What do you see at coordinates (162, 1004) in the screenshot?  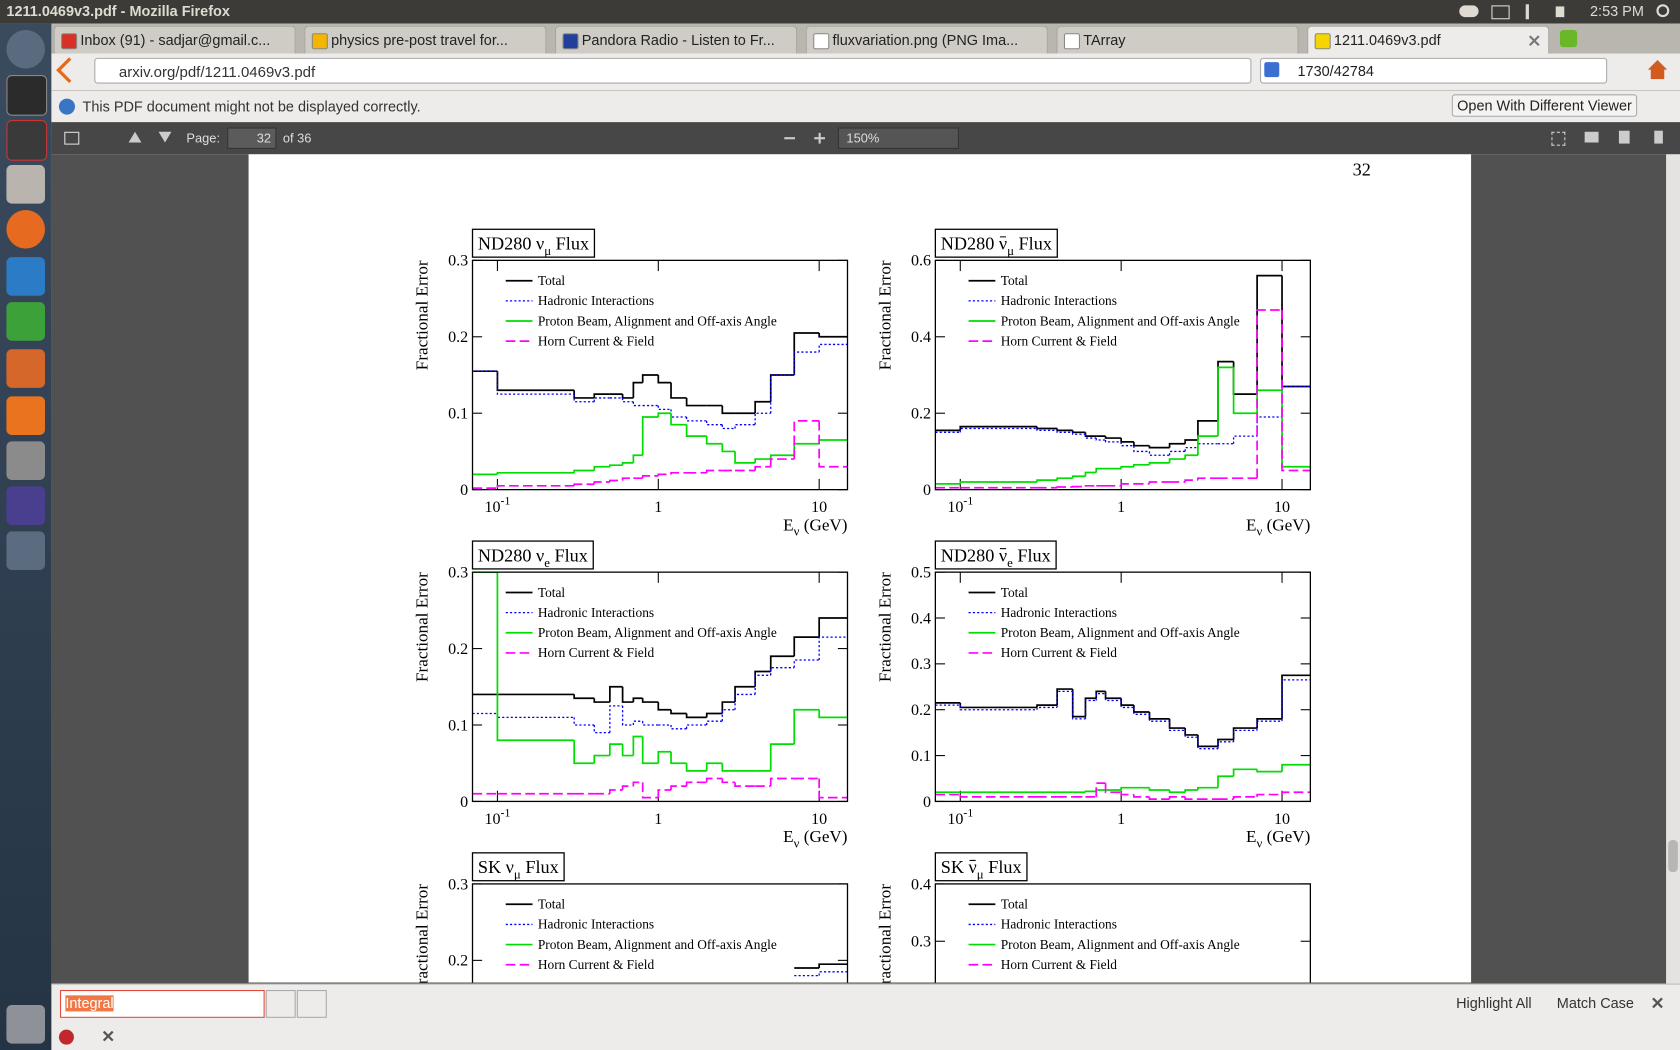 I see `find-input: Integral` at bounding box center [162, 1004].